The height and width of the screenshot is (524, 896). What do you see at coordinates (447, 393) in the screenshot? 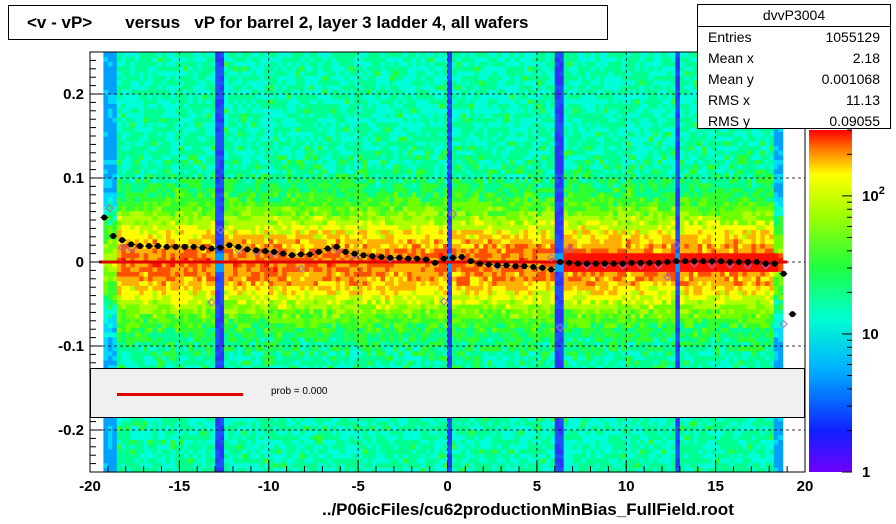
I see `fit-legend: prob = 0.000` at bounding box center [447, 393].